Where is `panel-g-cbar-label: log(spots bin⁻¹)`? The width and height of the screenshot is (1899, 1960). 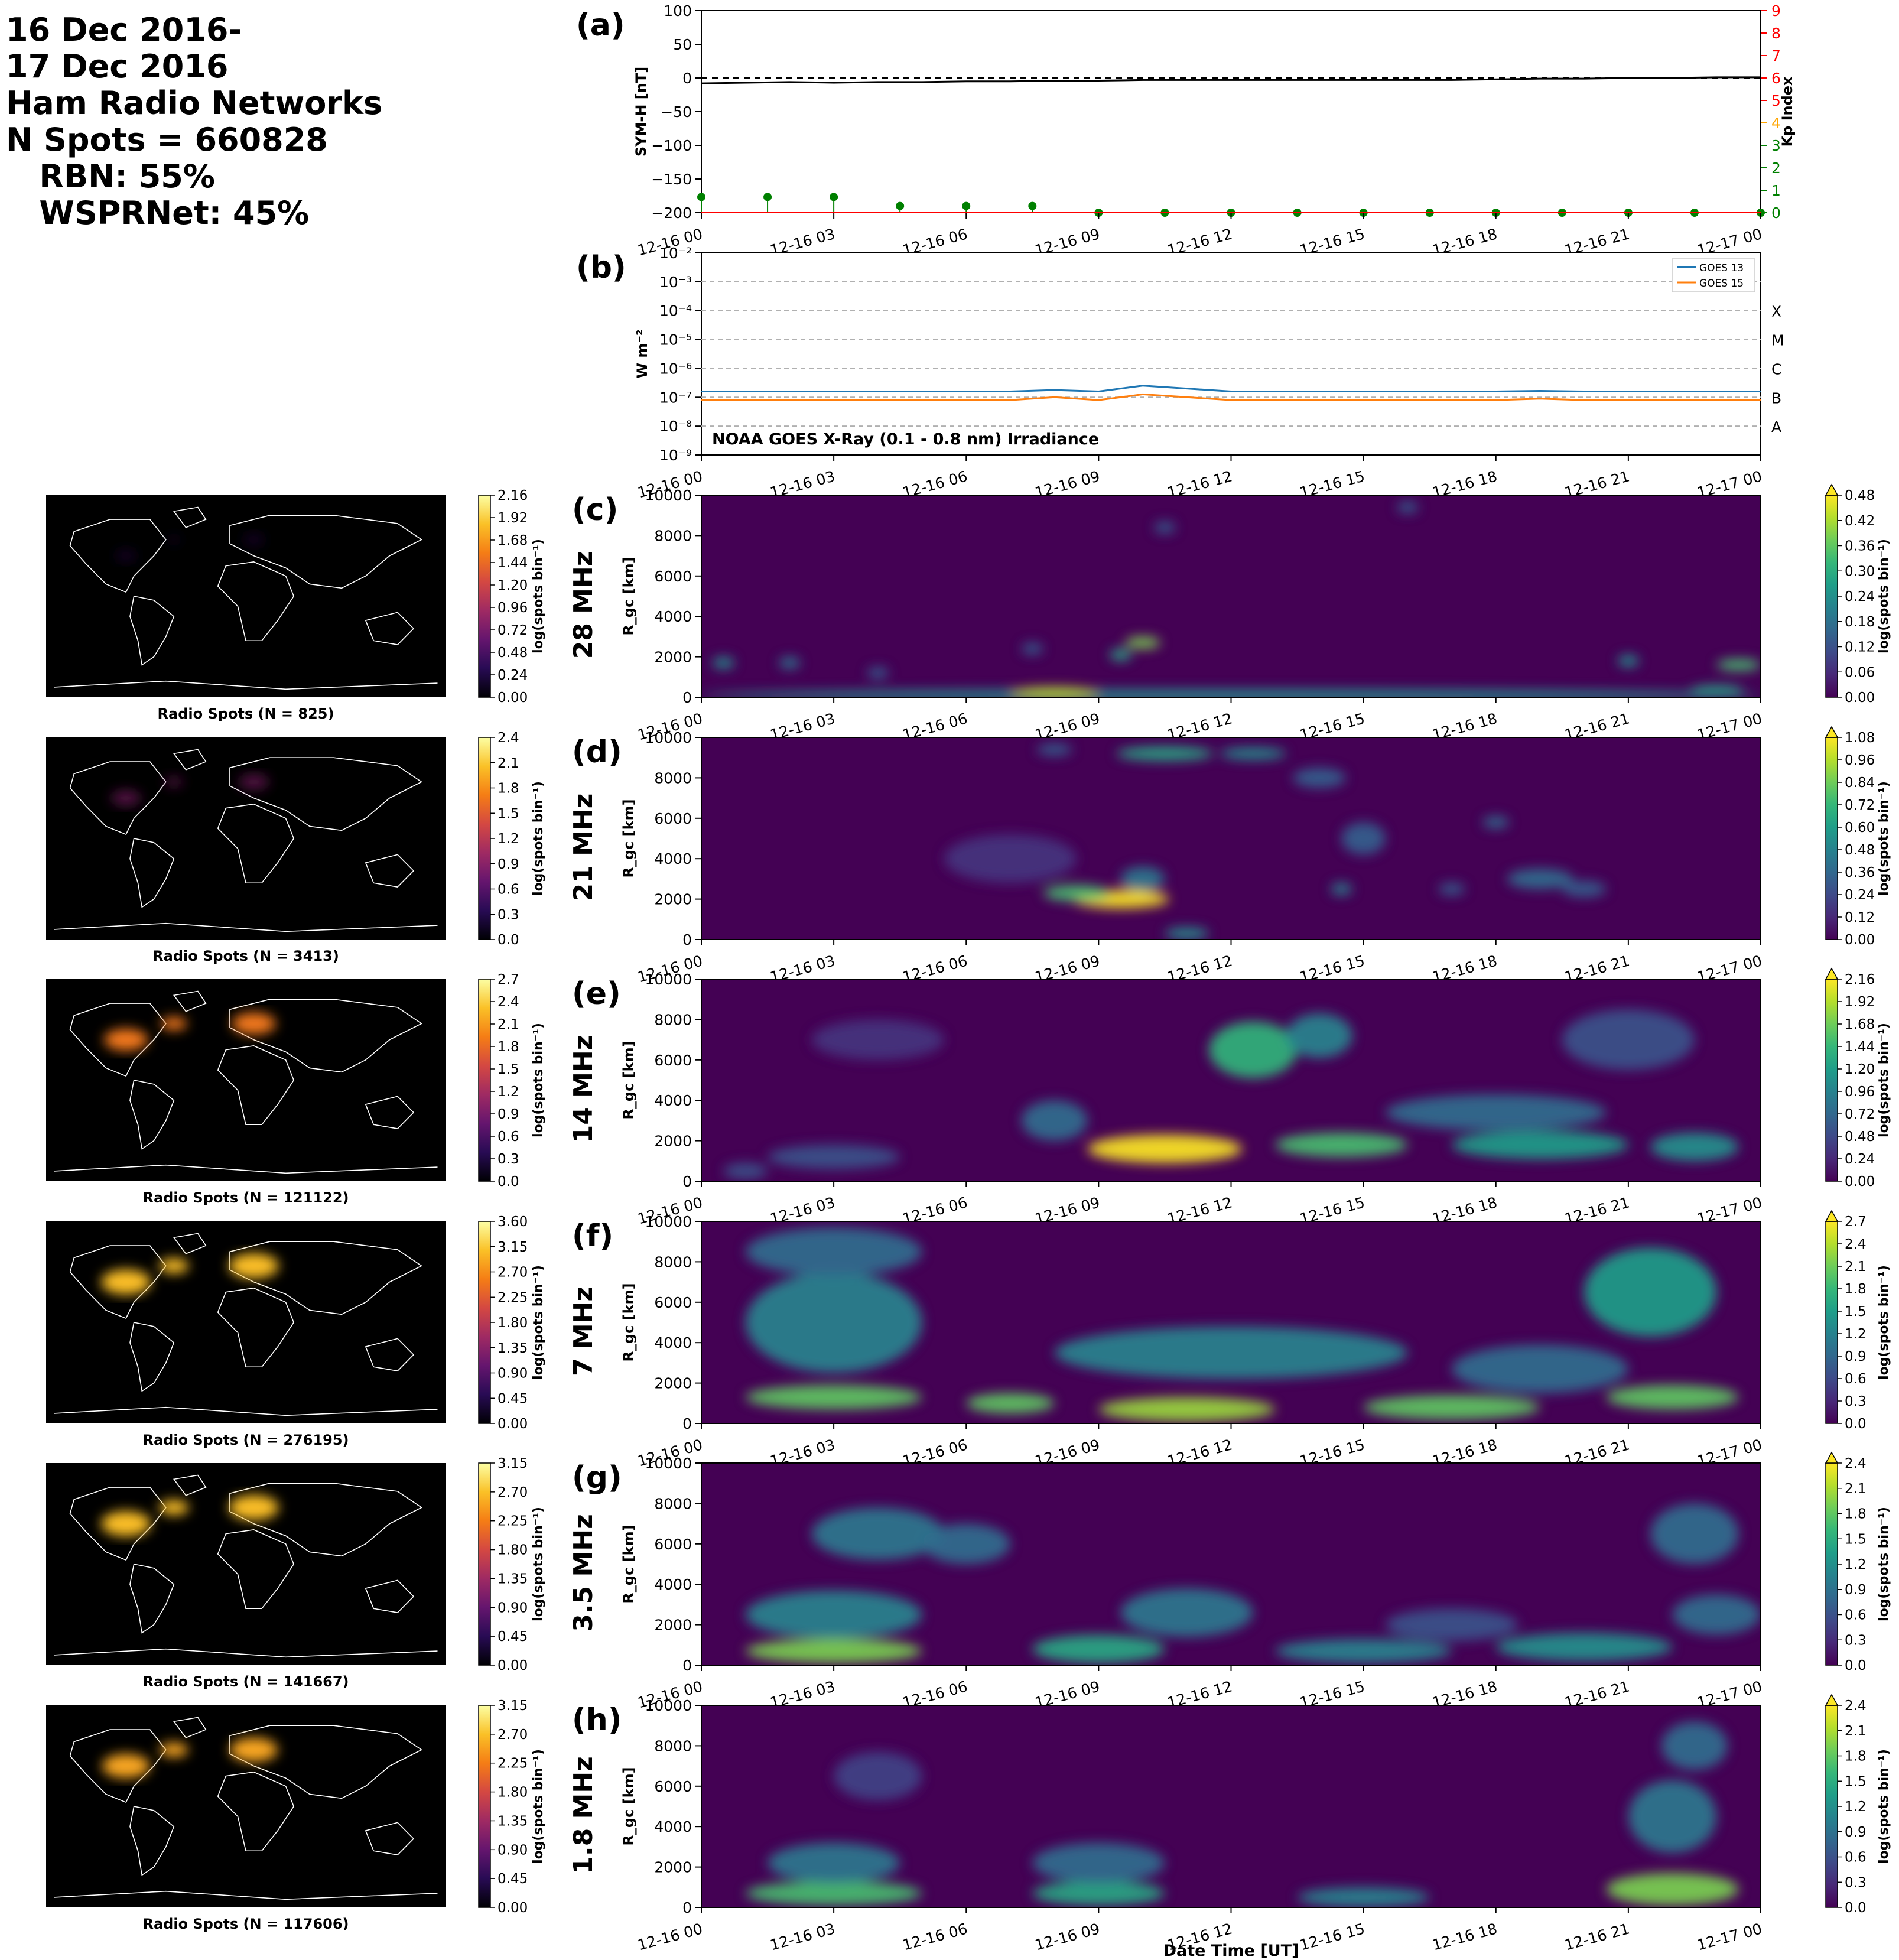 panel-g-cbar-label: log(spots bin⁻¹) is located at coordinates (1884, 1564).